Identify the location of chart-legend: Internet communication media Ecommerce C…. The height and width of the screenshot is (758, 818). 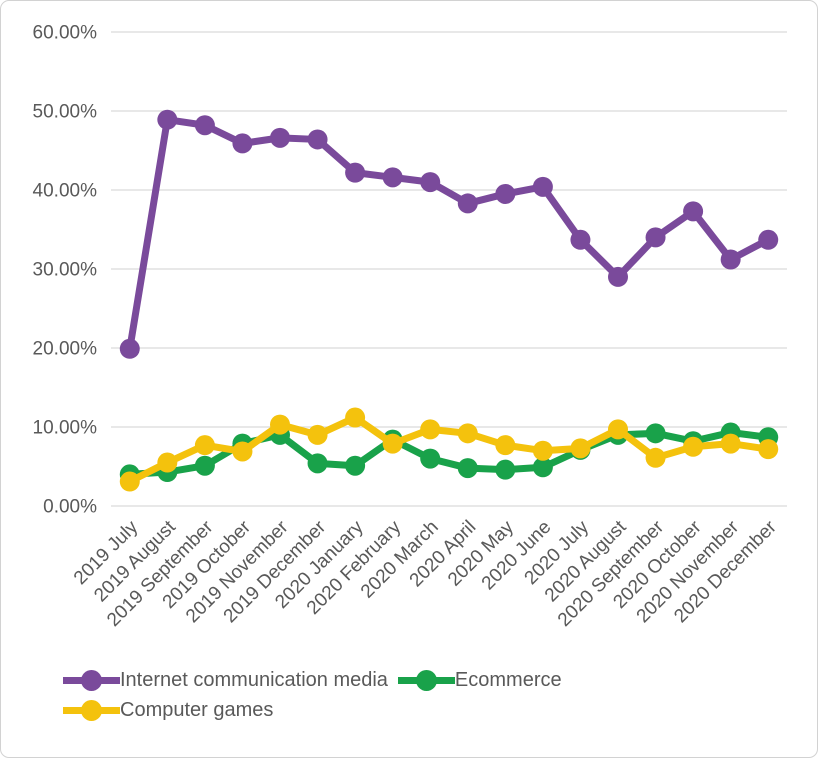
(375, 695).